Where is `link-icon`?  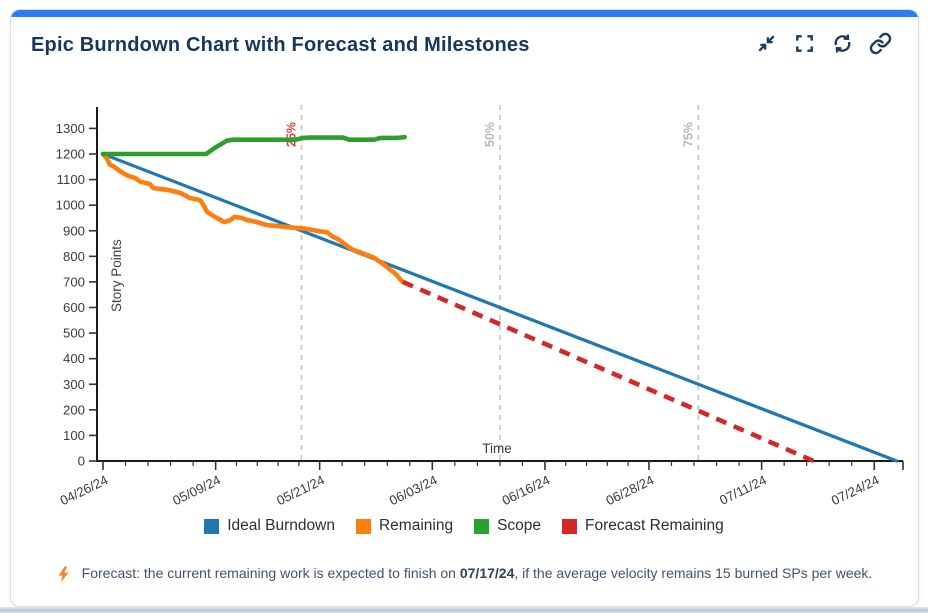 link-icon is located at coordinates (880, 45).